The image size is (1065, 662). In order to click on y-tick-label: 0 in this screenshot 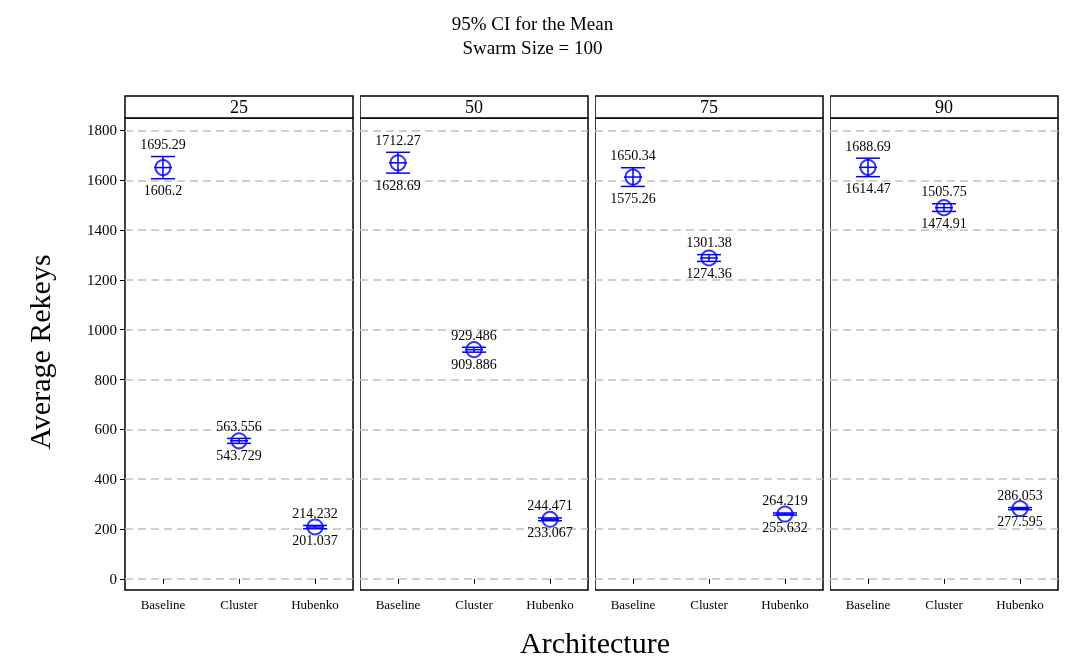, I will do `click(113, 578)`.